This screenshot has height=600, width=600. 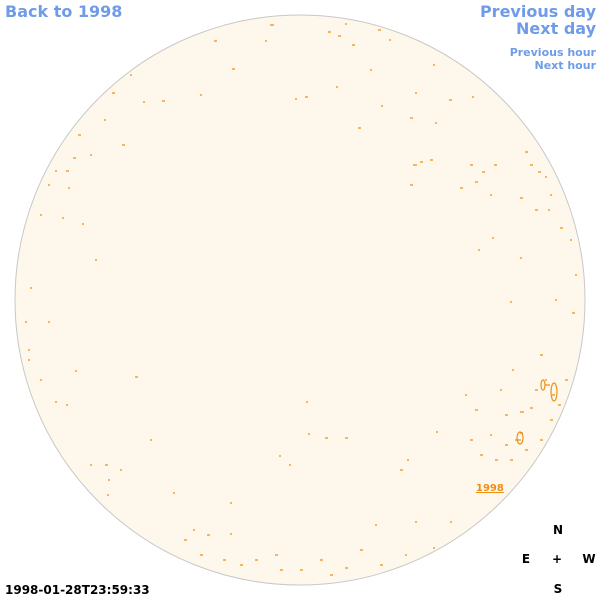 I want to click on timestamp: 1998-01-28T23:59:33, so click(x=77, y=590).